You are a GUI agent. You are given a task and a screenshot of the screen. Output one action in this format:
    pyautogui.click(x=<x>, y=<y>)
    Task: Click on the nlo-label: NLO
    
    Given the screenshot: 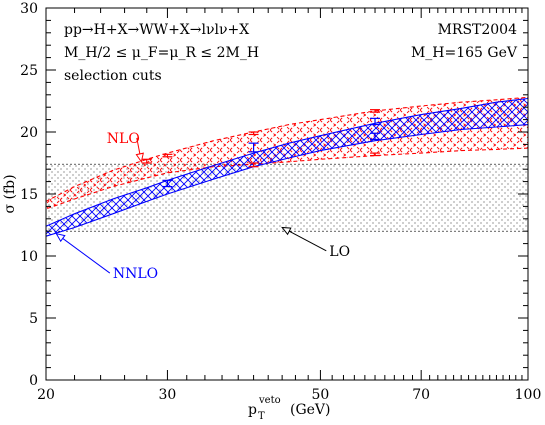 What is the action you would take?
    pyautogui.click(x=123, y=139)
    